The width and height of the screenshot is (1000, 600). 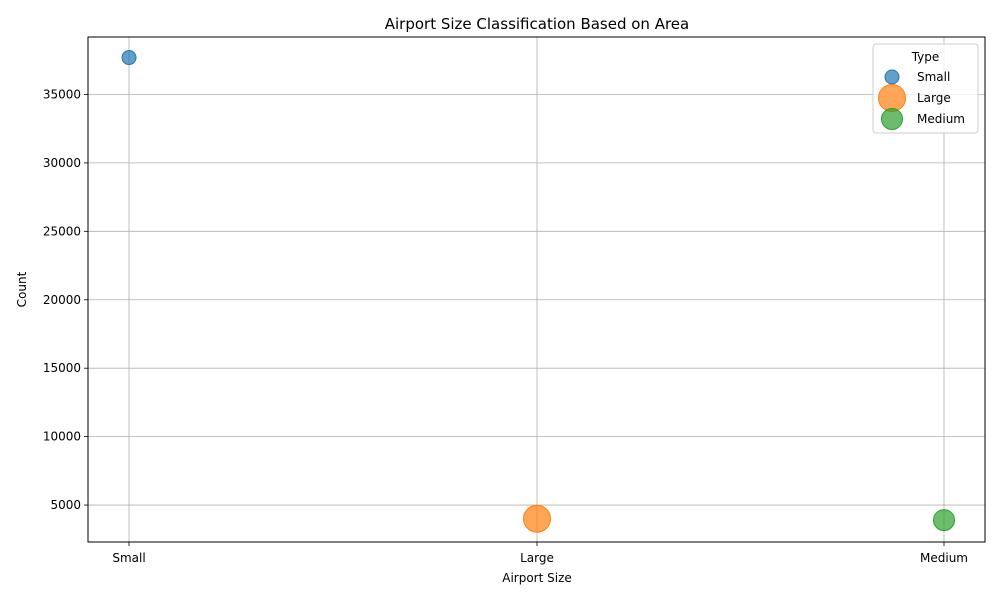 What do you see at coordinates (925, 57) in the screenshot?
I see `legend-title: Type` at bounding box center [925, 57].